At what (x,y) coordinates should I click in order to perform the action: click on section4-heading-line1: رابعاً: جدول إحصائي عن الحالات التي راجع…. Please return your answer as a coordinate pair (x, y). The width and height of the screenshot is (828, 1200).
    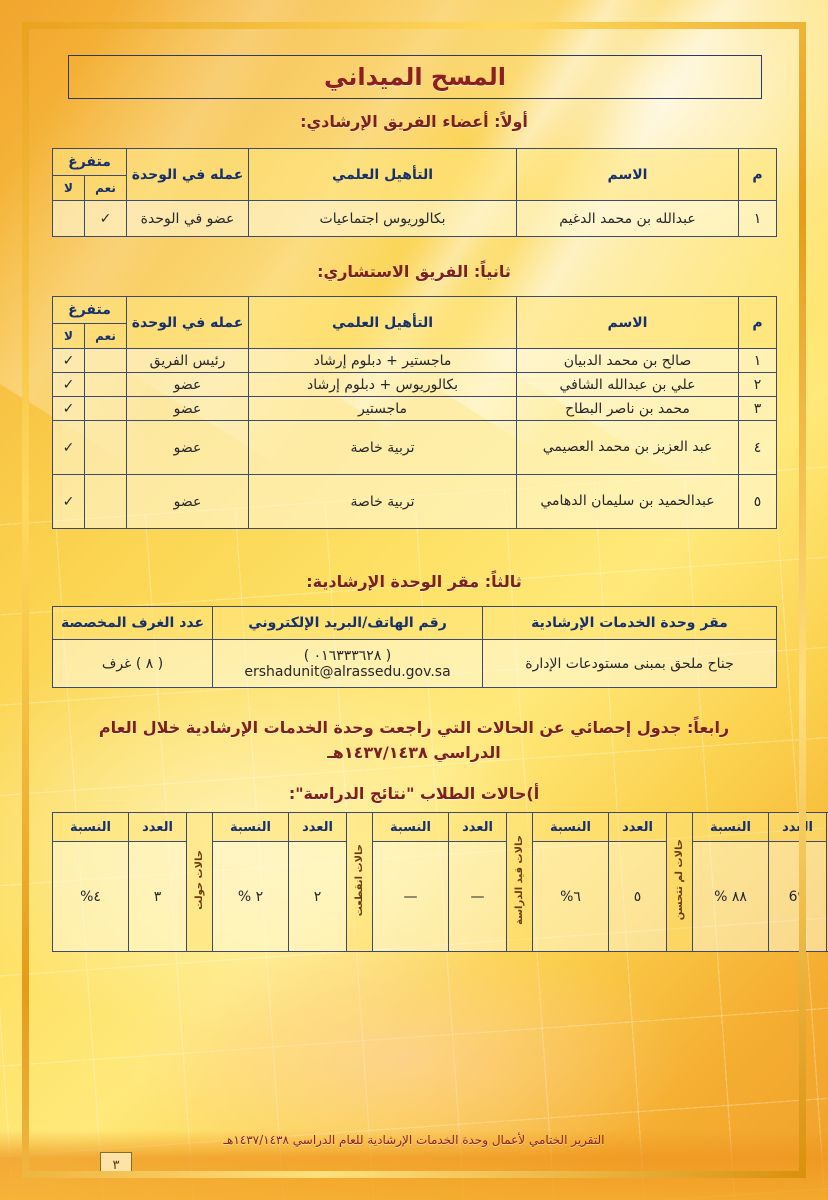
    Looking at the image, I should click on (414, 727).